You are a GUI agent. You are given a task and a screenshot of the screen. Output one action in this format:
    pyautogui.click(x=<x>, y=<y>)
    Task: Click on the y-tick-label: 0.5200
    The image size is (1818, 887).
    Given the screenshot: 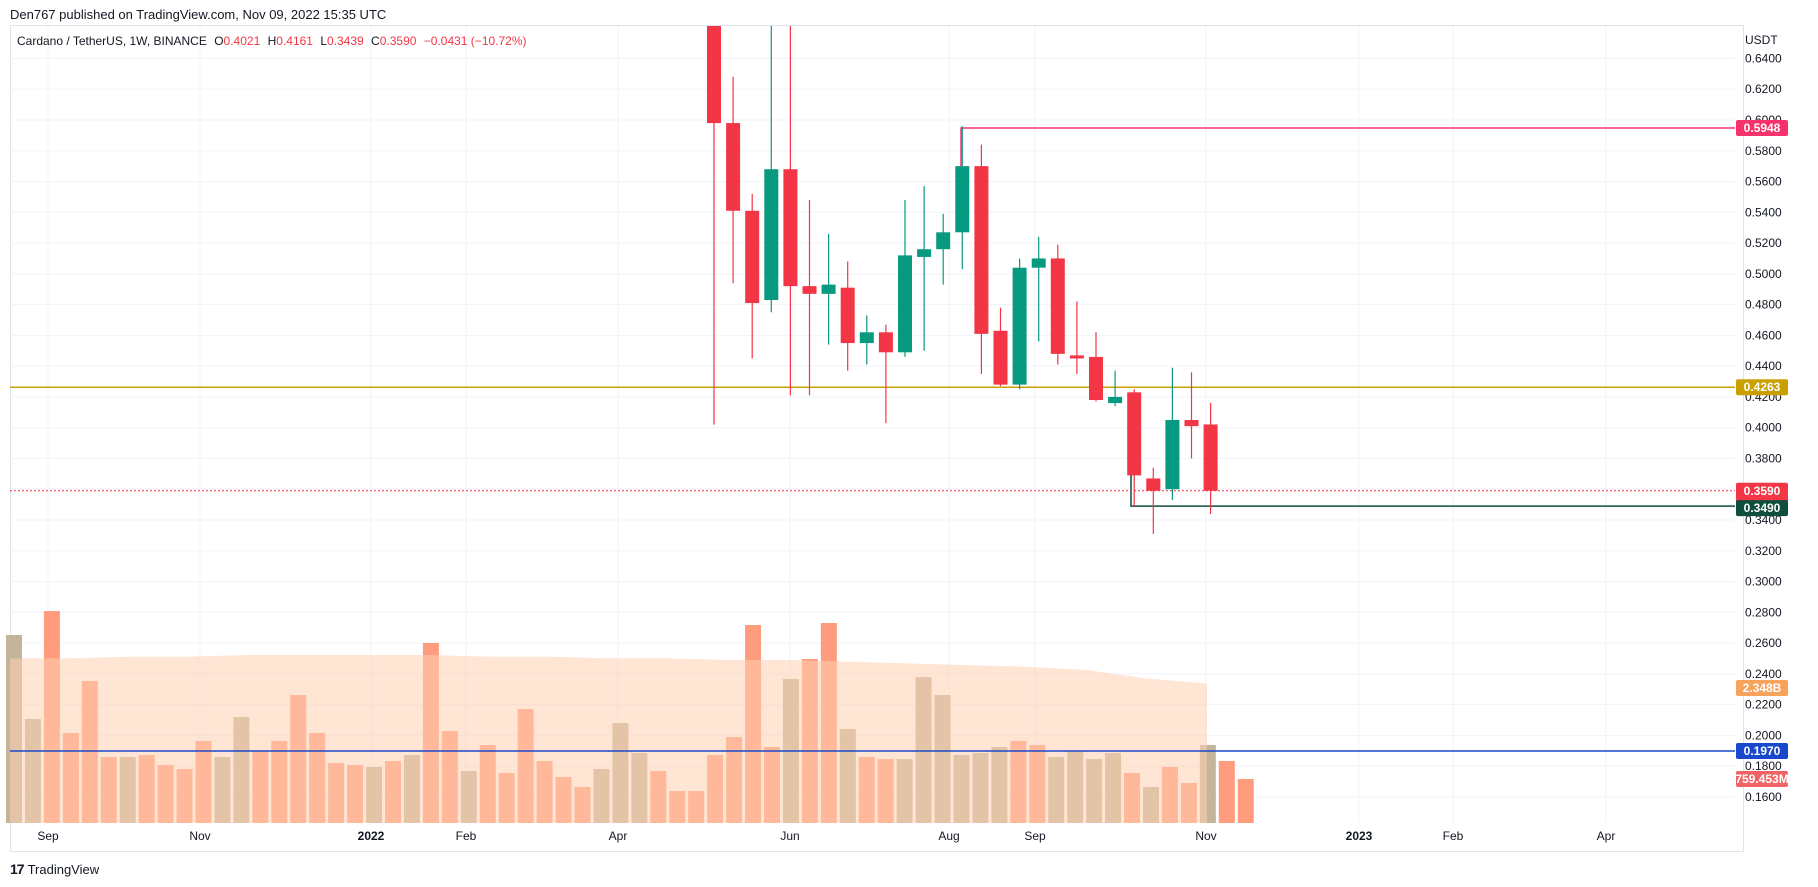 What is the action you would take?
    pyautogui.click(x=1763, y=243)
    